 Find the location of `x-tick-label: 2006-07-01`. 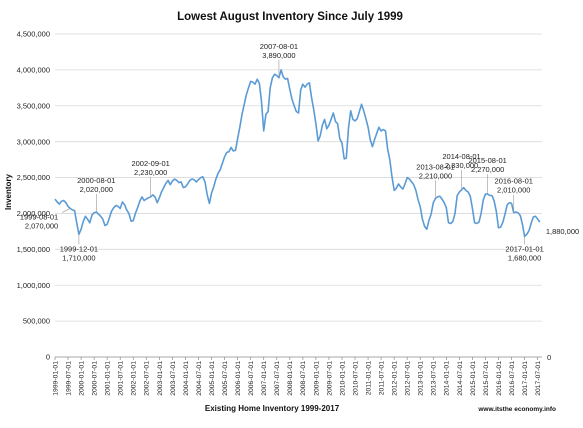

x-tick-label: 2006-07-01 is located at coordinates (251, 378).